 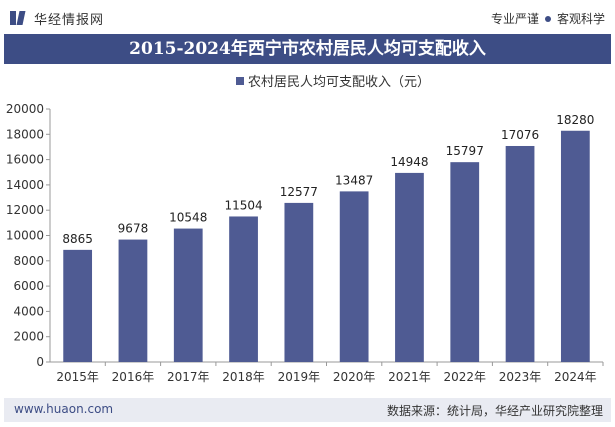 I want to click on brand-name: 华经情报网, so click(x=69, y=20).